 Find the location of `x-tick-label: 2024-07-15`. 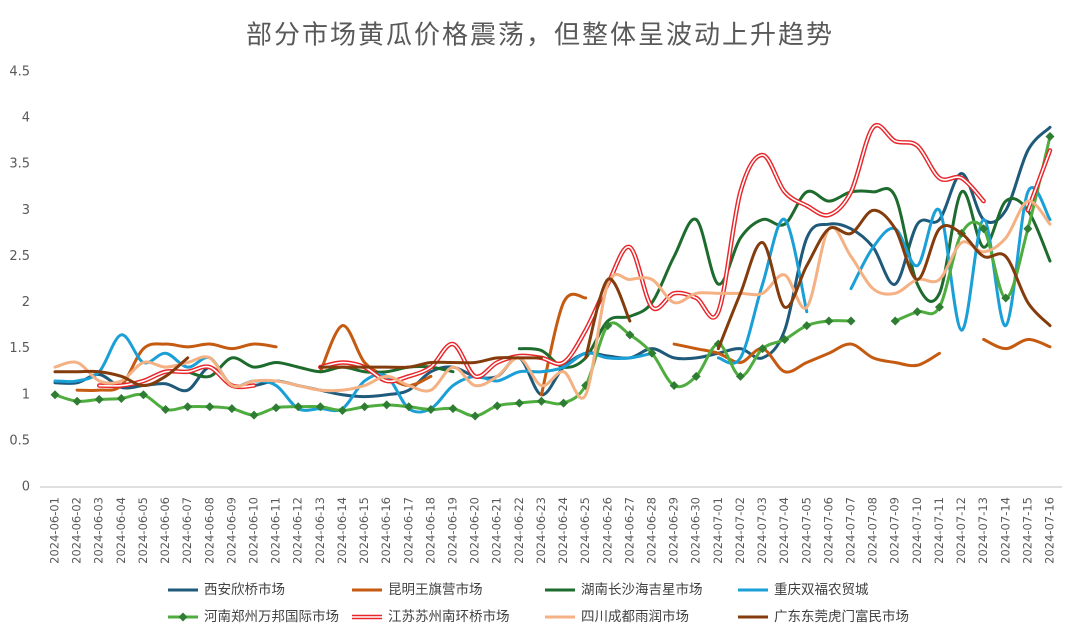

x-tick-label: 2024-07-15 is located at coordinates (1027, 530).